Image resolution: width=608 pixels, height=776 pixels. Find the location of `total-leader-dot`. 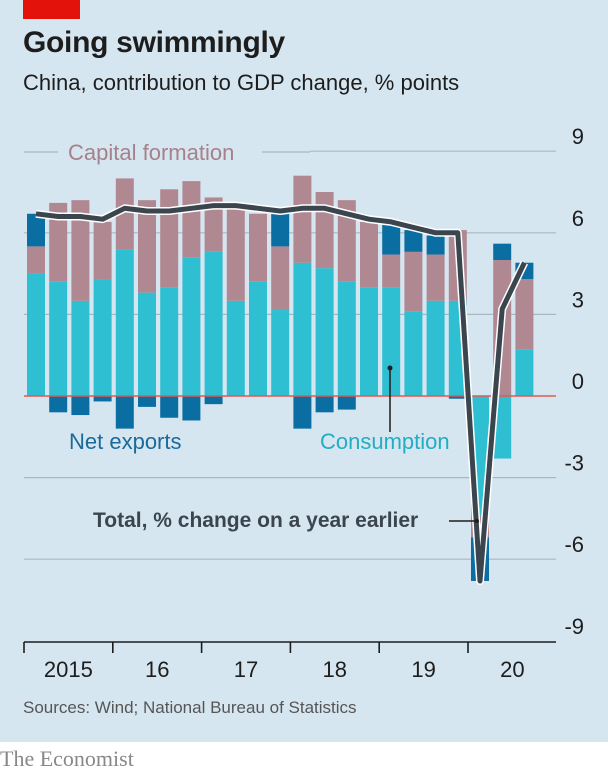

total-leader-dot is located at coordinates (477, 521).